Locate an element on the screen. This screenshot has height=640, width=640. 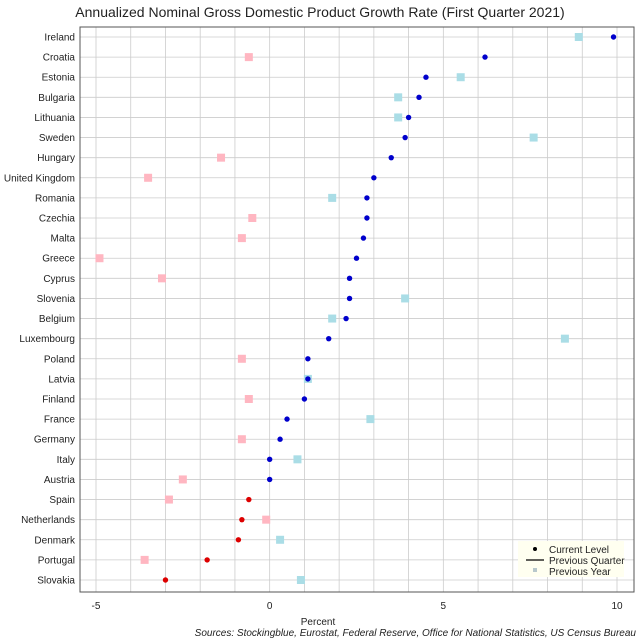
y-tick-label: Czechia is located at coordinates (57, 219).